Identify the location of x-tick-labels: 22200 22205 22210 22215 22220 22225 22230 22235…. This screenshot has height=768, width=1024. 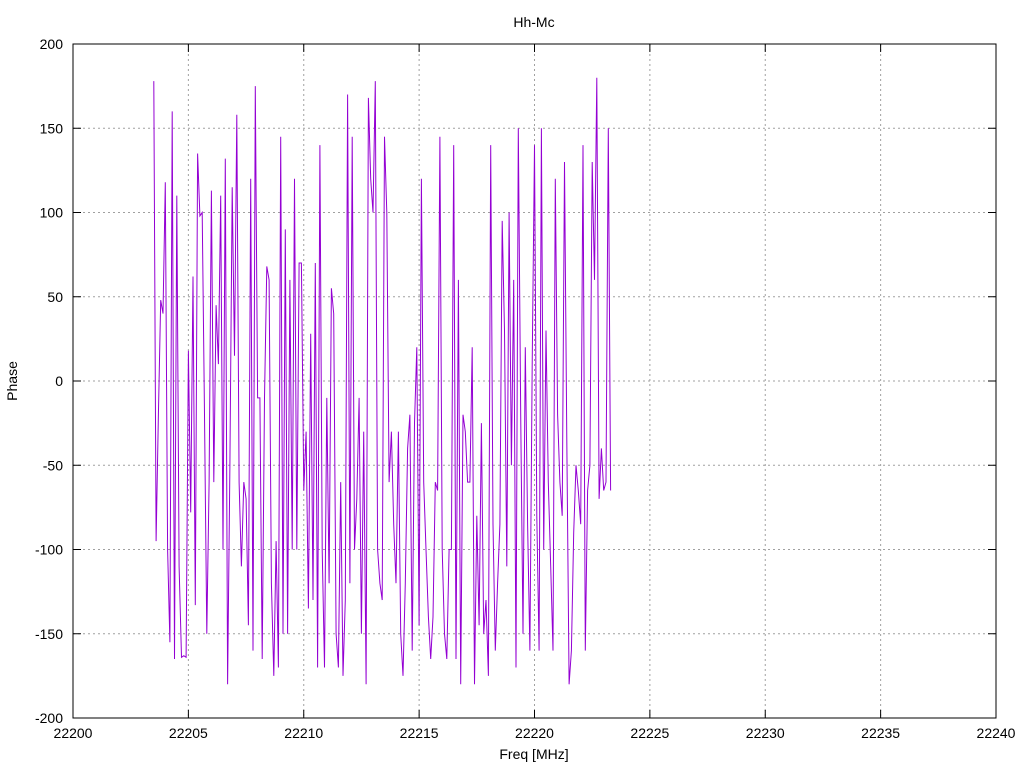
(535, 733).